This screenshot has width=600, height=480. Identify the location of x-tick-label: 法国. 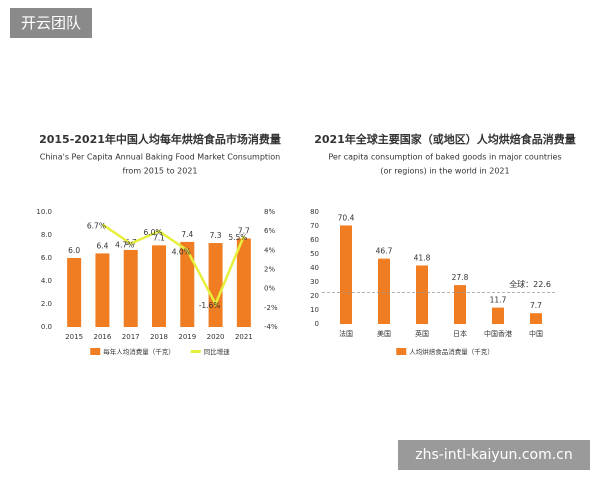
(346, 333).